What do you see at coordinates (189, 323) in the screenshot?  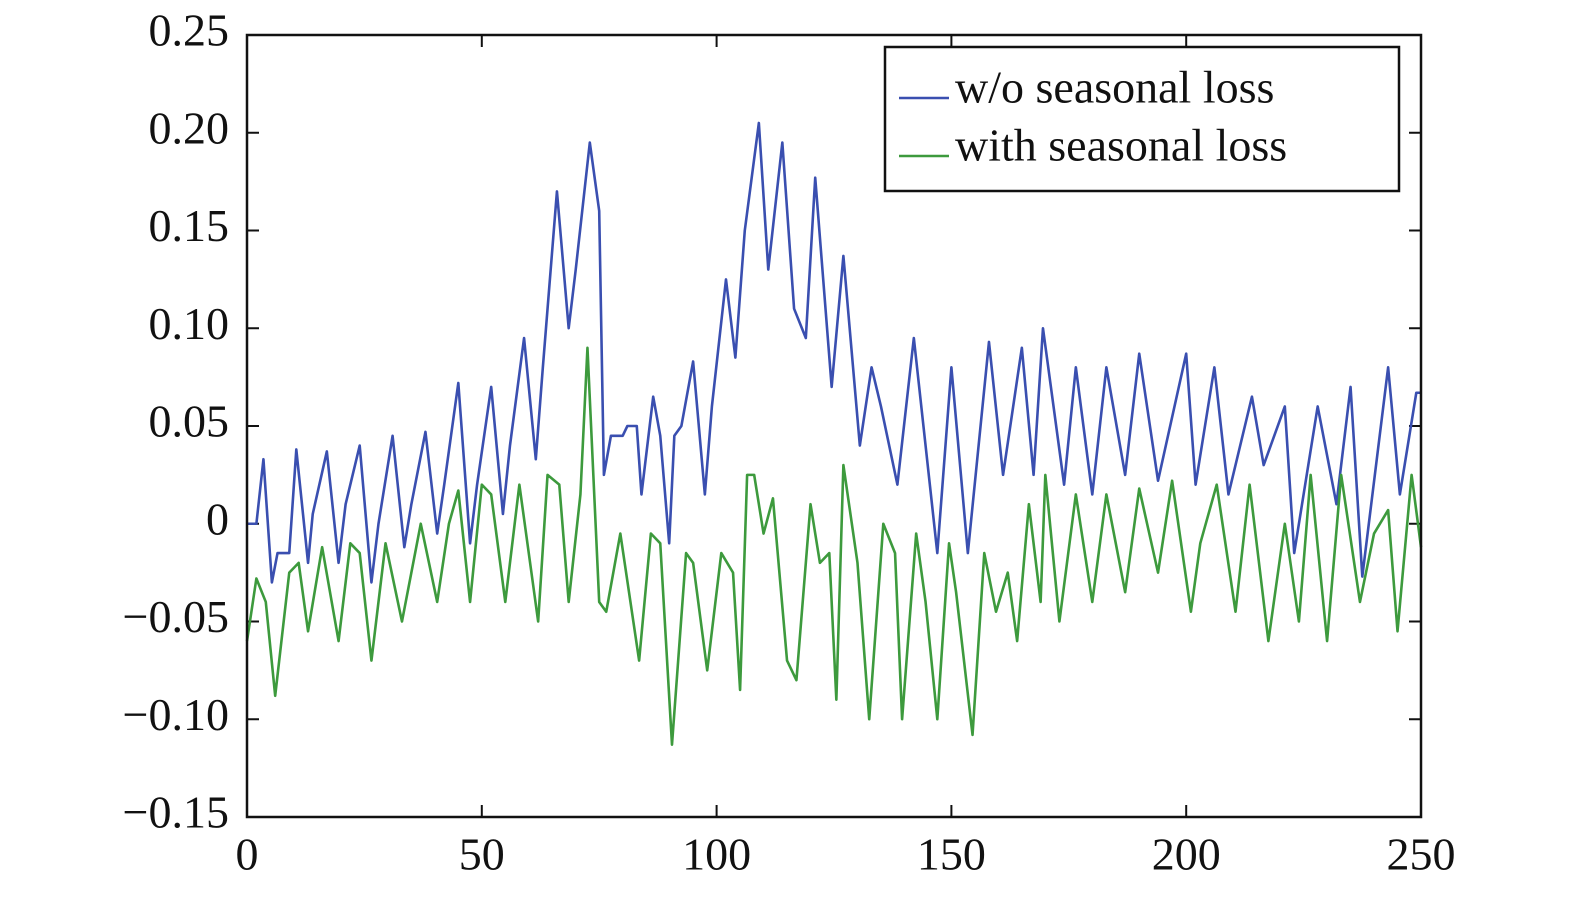 I see `y-tick-label: 0.10` at bounding box center [189, 323].